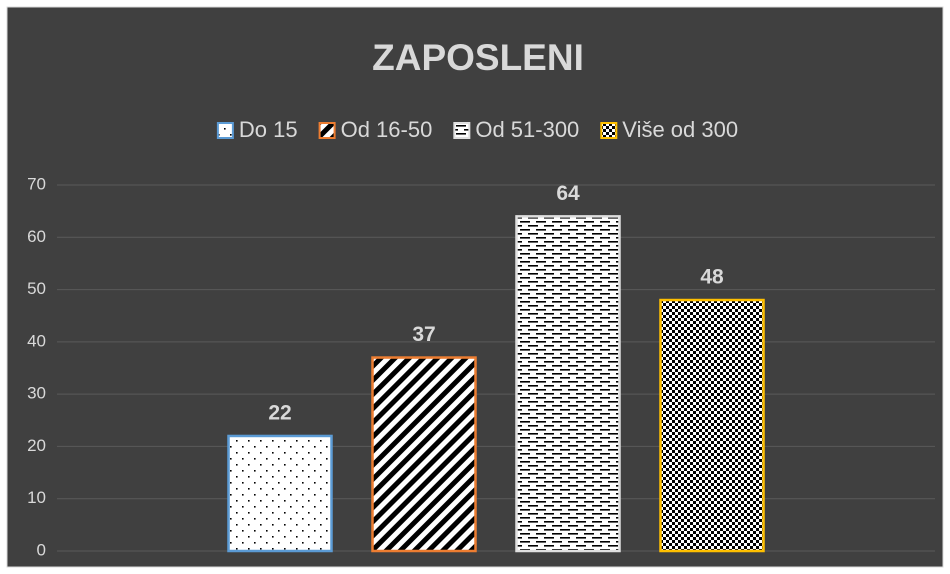 The image size is (950, 574). Describe the element at coordinates (41, 549) in the screenshot. I see `y-tick-label: 0` at that location.